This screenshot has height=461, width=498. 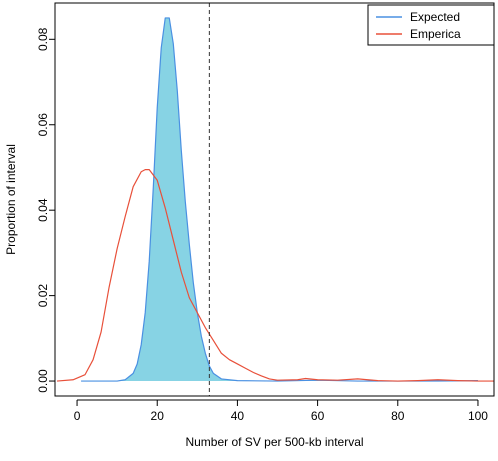 I want to click on y-tick-label: 0.00, so click(x=43, y=381).